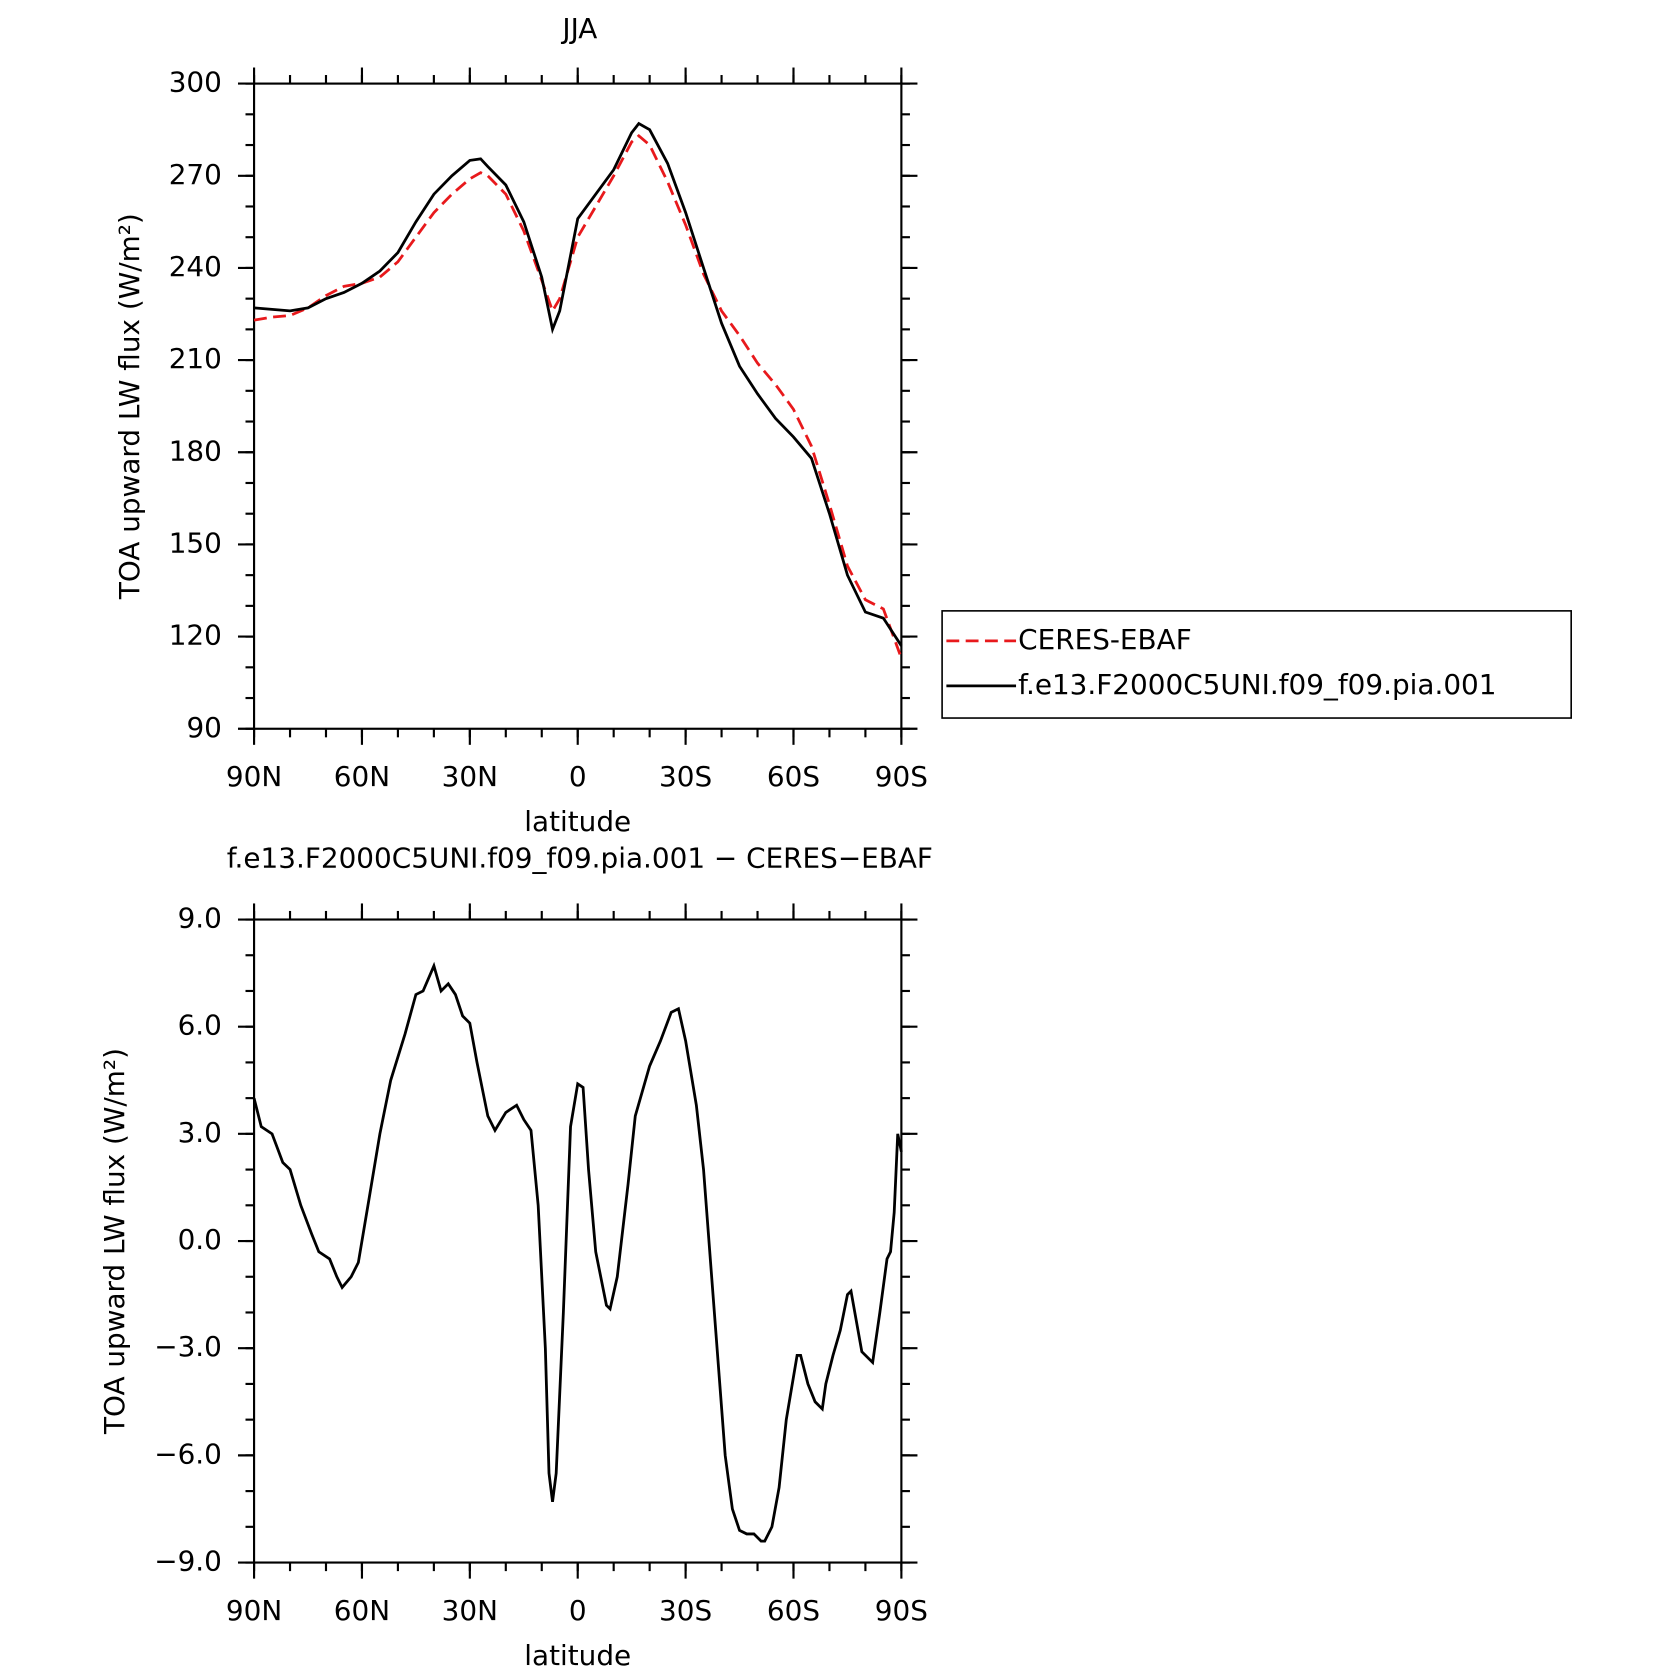  I want to click on y-tick-label: 3.0, so click(200, 1132).